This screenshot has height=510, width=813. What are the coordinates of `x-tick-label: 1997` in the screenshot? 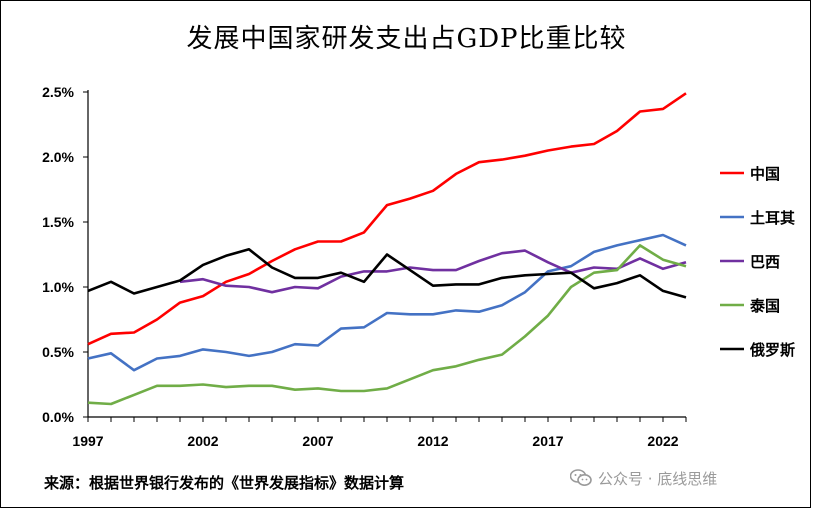 It's located at (87, 441).